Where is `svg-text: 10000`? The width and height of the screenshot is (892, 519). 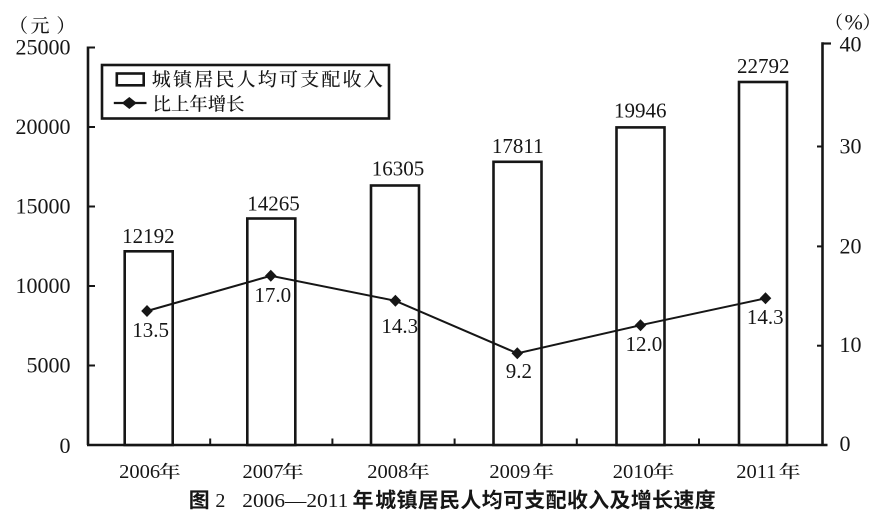
svg-text: 10000 is located at coordinates (43, 285).